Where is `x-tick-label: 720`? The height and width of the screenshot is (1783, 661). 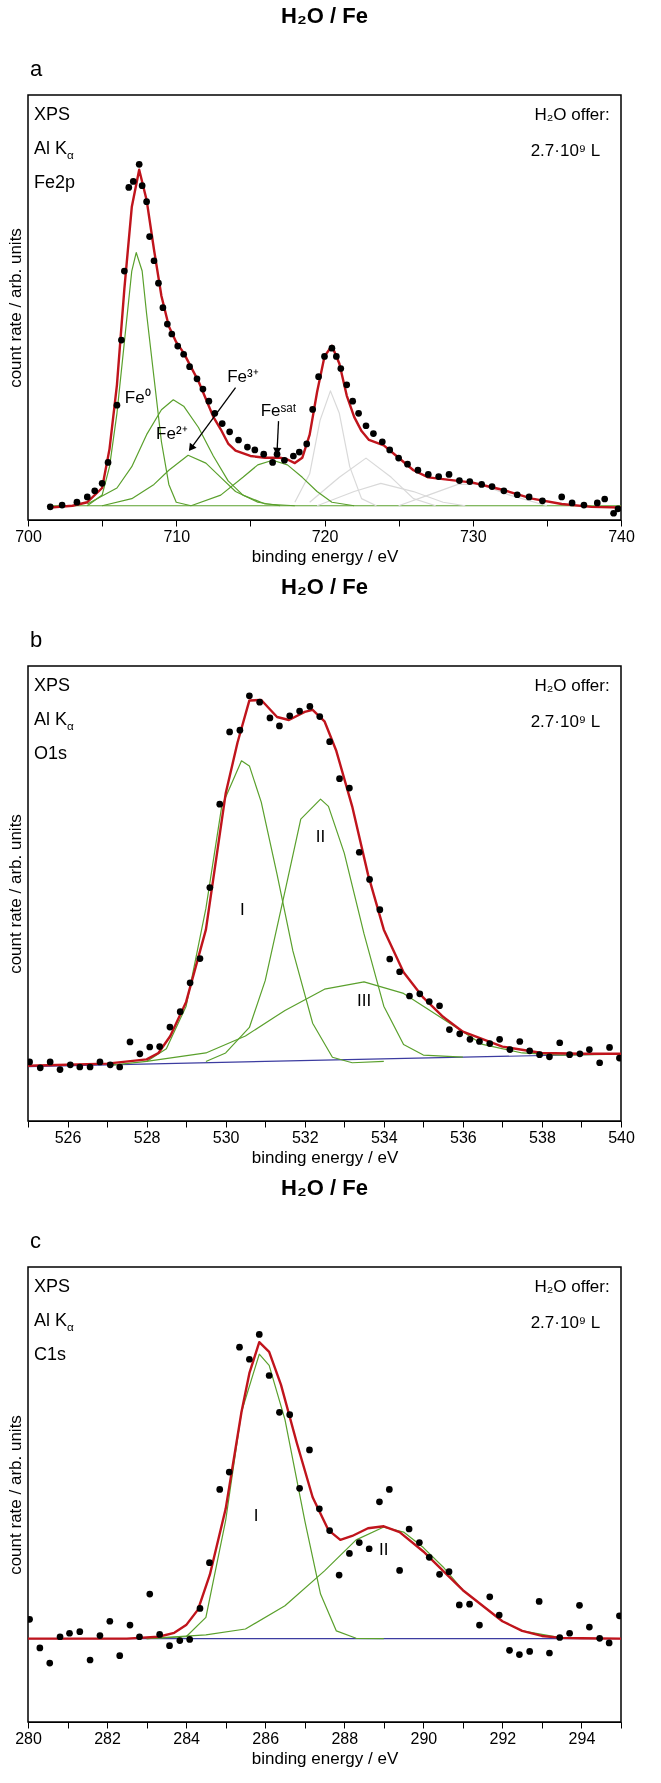
x-tick-label: 720 is located at coordinates (325, 536).